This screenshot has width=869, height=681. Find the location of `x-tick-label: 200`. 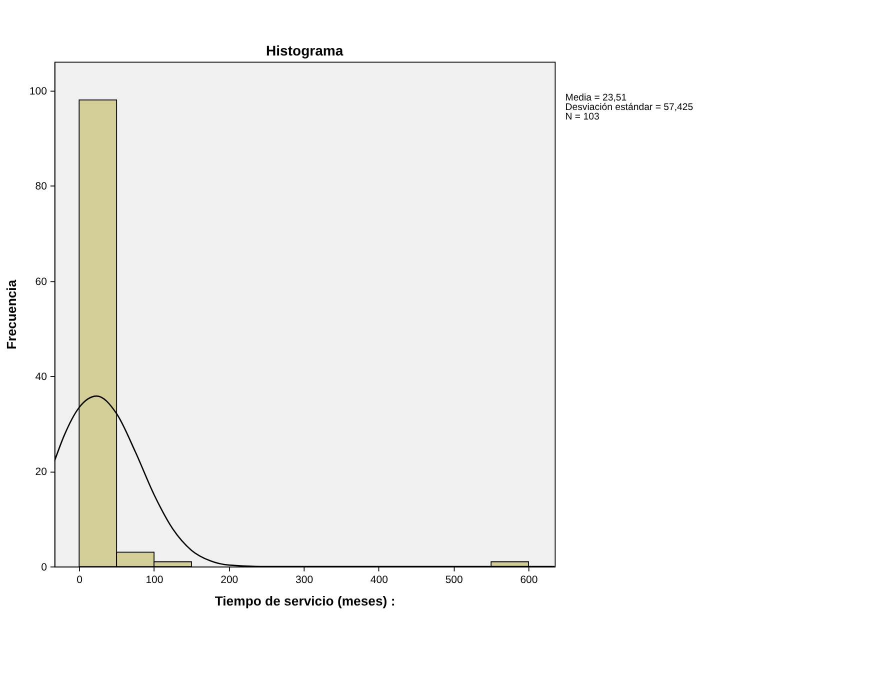

x-tick-label: 200 is located at coordinates (229, 580).